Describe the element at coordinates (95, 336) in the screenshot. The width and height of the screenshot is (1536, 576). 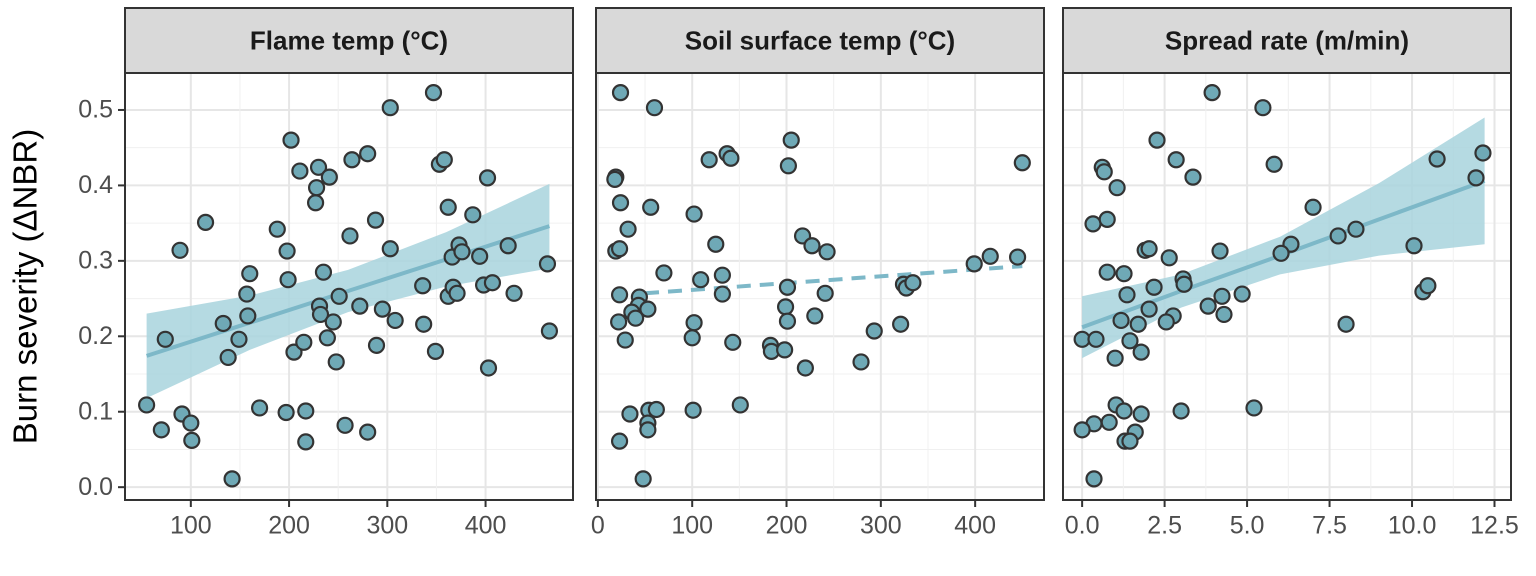
I see `y-tick-label: 0.2` at that location.